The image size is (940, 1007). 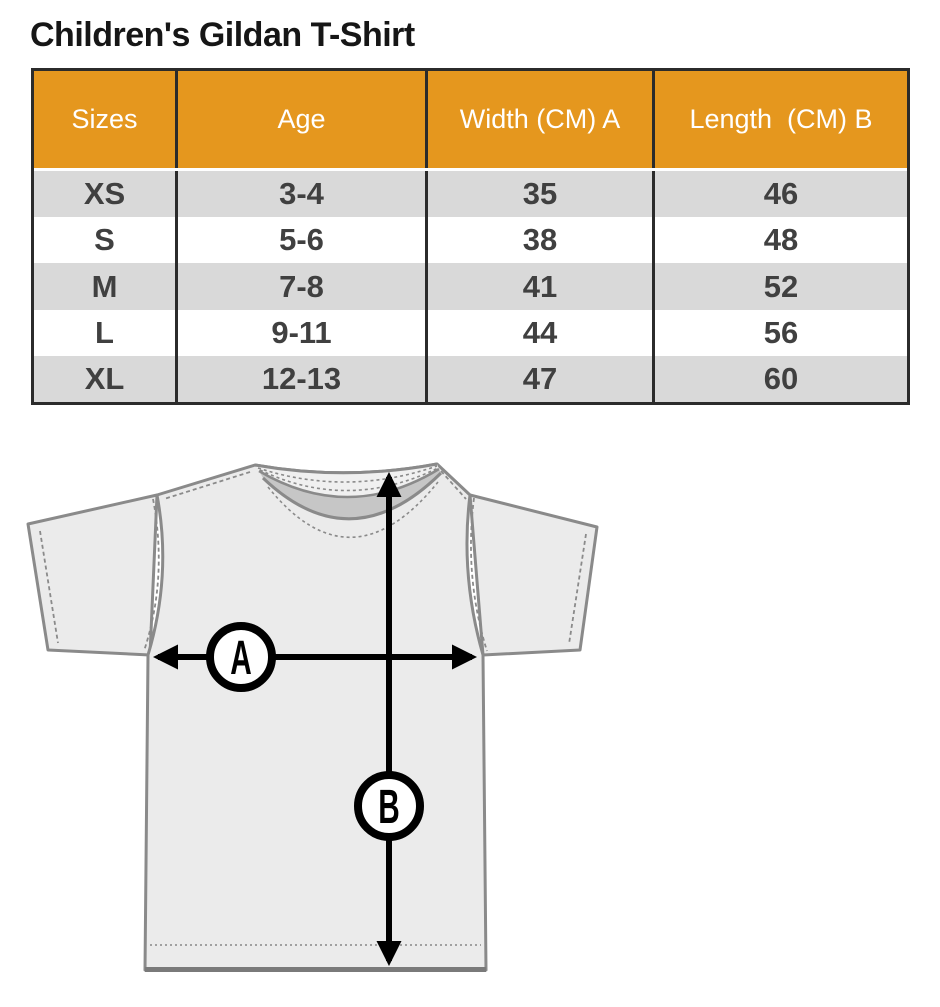 I want to click on cell-width: 41, so click(x=541, y=286).